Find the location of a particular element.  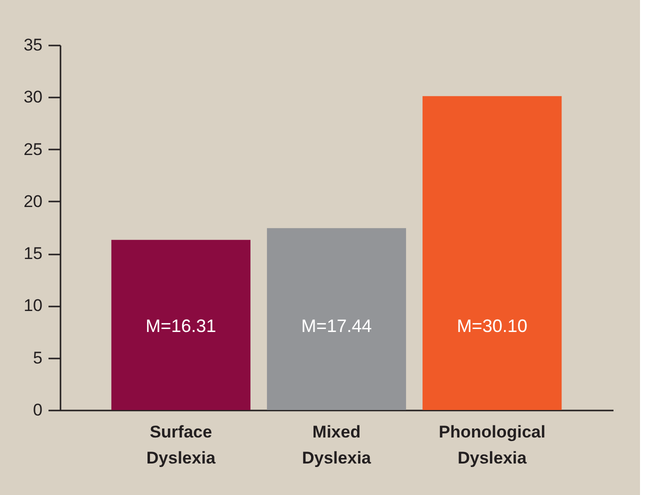

x-tick-label: Phonological Dyslexia is located at coordinates (492, 445).